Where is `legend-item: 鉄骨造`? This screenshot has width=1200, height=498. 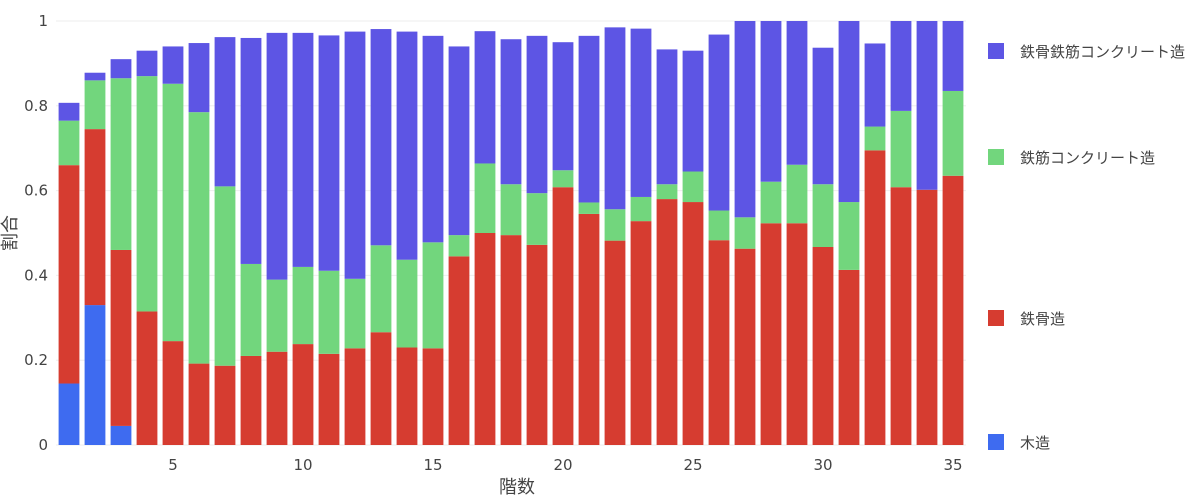 legend-item: 鉄骨造 is located at coordinates (1026, 319).